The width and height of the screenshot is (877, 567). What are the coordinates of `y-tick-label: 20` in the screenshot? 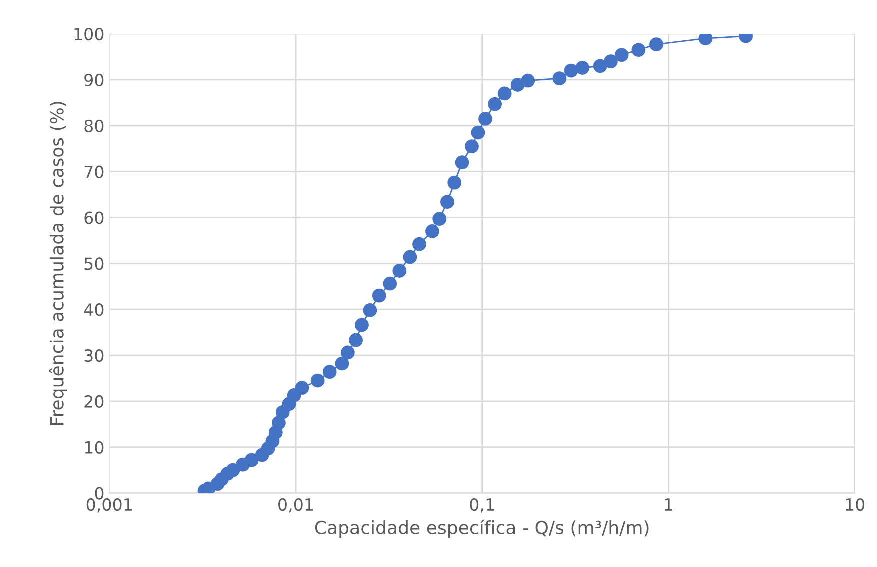 It's located at (94, 401).